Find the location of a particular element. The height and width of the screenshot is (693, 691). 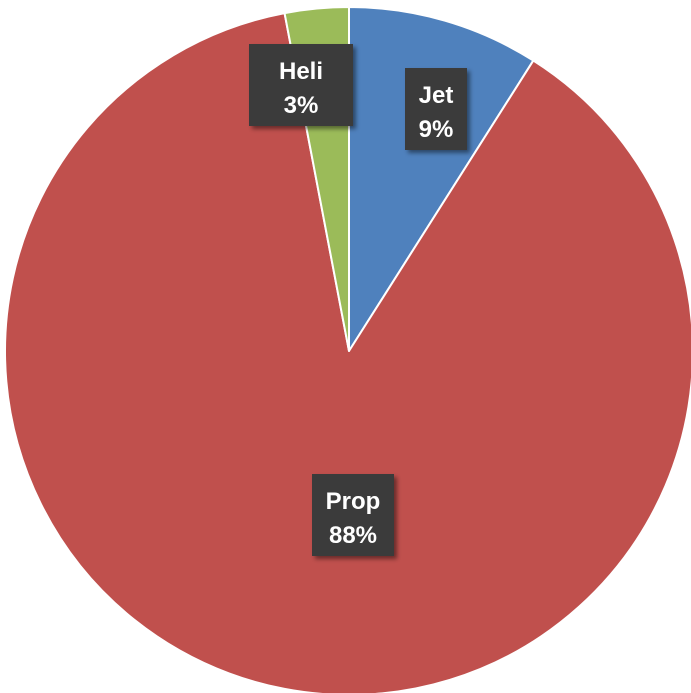

data-label-heli: Heli 3% is located at coordinates (301, 85).